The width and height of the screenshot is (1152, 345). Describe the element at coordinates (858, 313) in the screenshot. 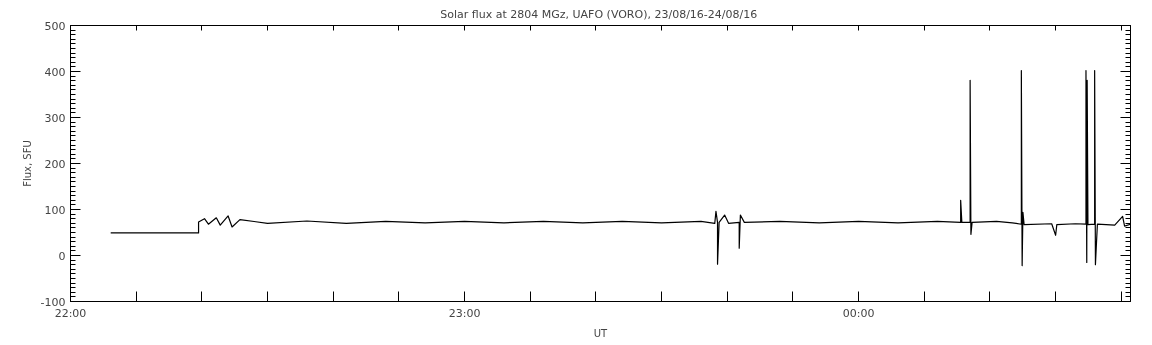

I see `x-tick-label: 00:00` at that location.